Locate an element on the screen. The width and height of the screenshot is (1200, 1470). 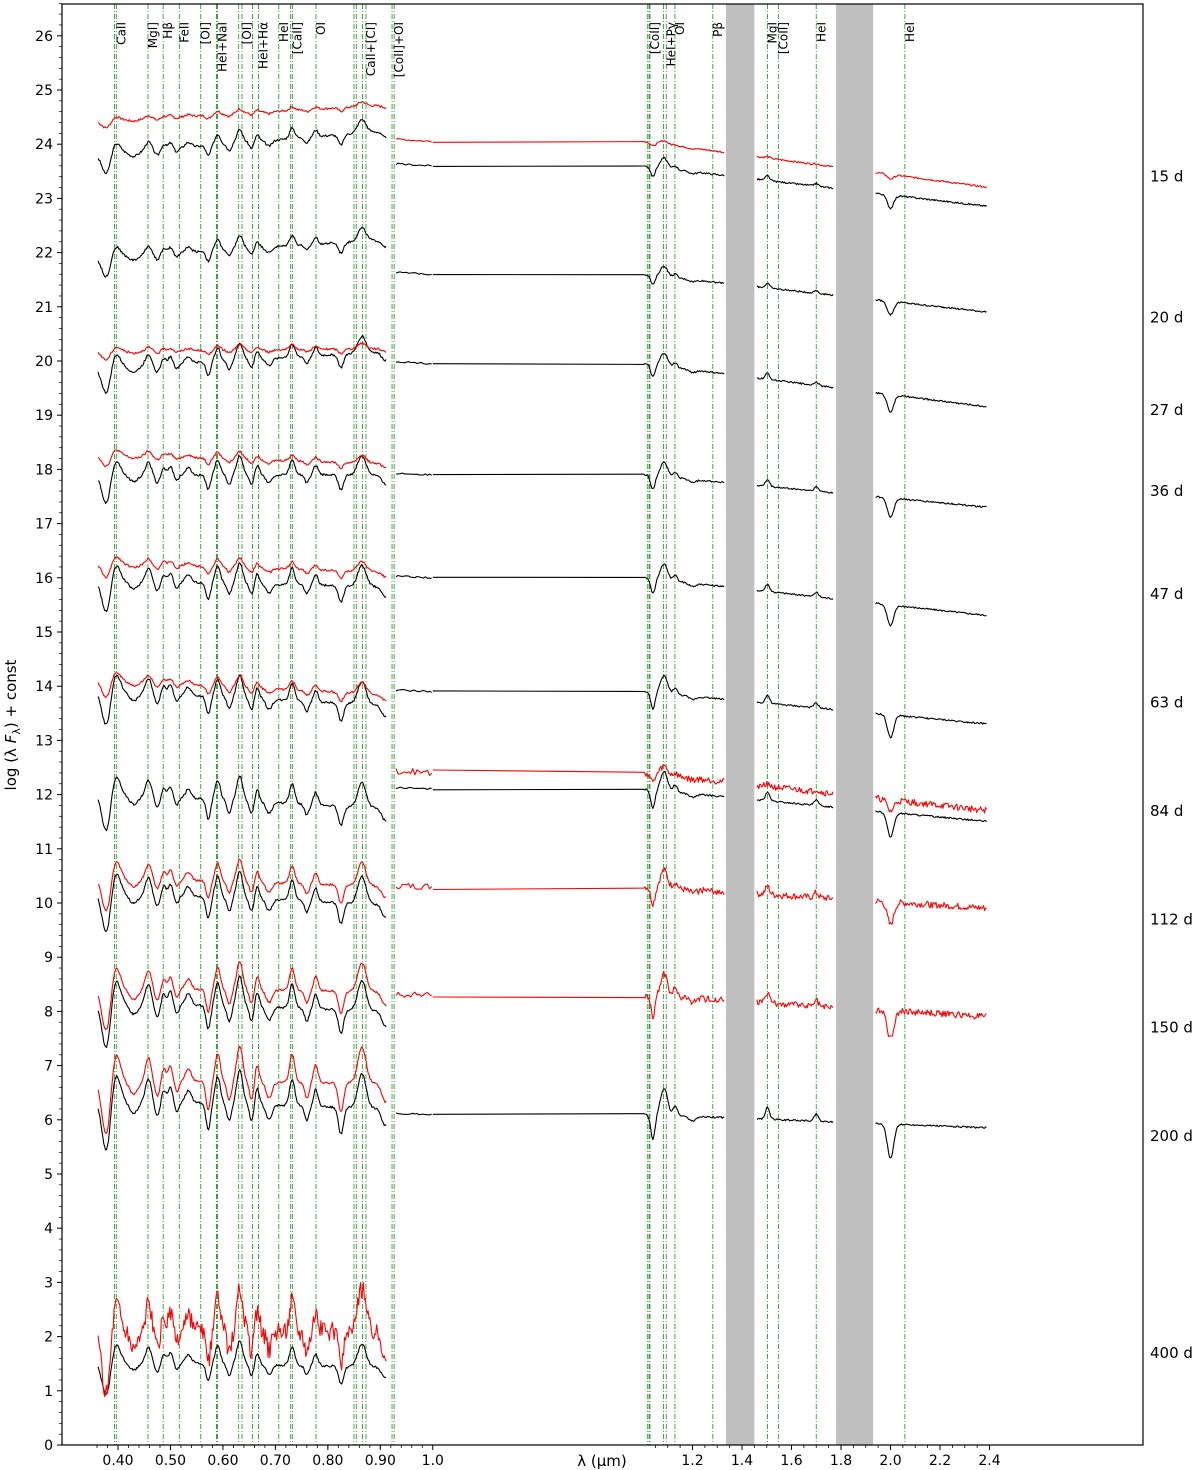
y-tick-label: 22 is located at coordinates (44, 254).